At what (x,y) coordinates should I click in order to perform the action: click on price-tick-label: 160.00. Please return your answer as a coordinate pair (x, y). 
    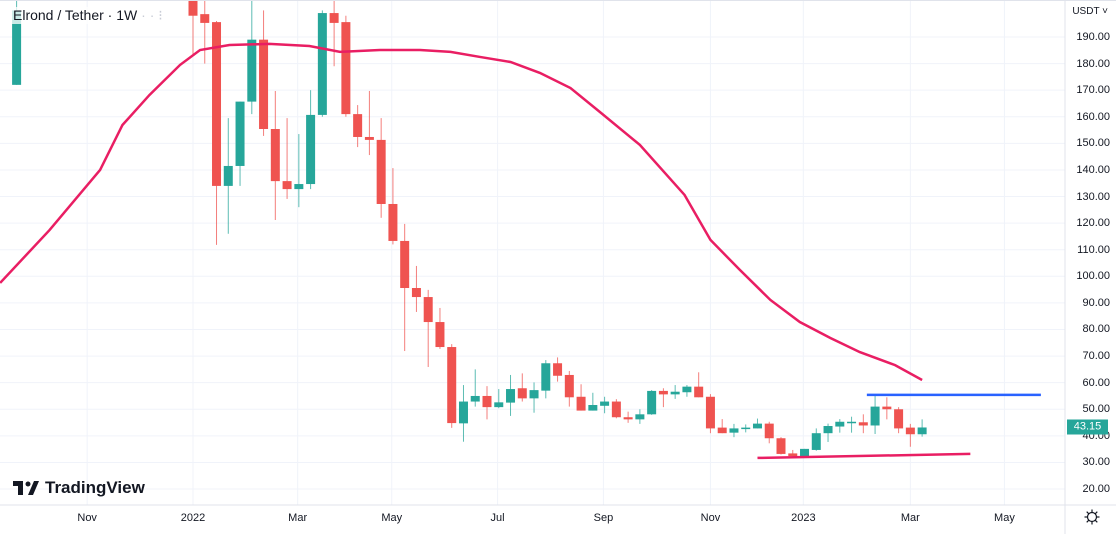
    Looking at the image, I should click on (1093, 116).